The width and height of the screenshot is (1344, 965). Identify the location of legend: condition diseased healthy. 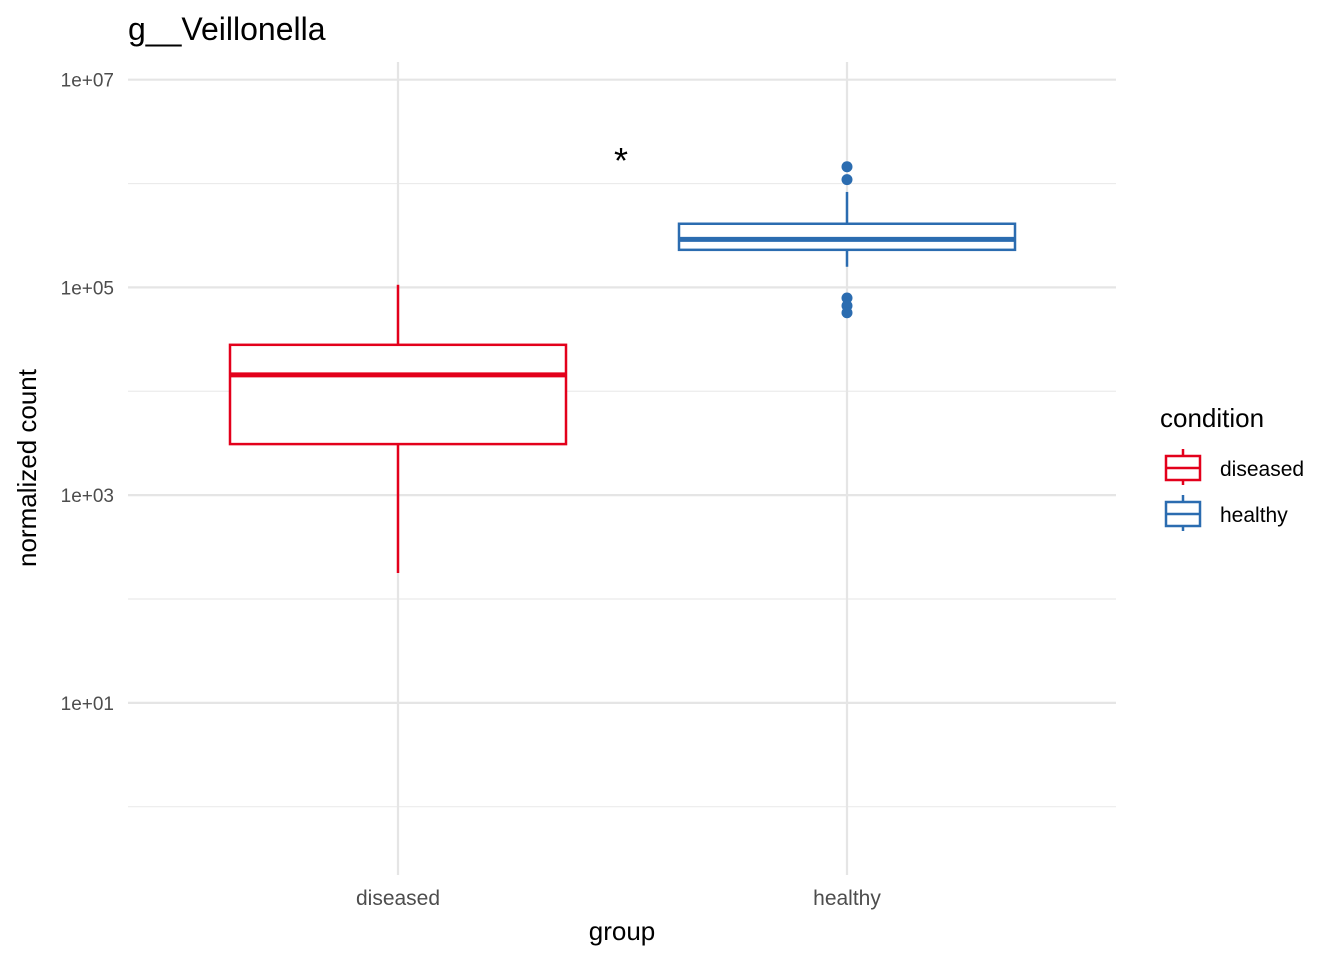
(1232, 467).